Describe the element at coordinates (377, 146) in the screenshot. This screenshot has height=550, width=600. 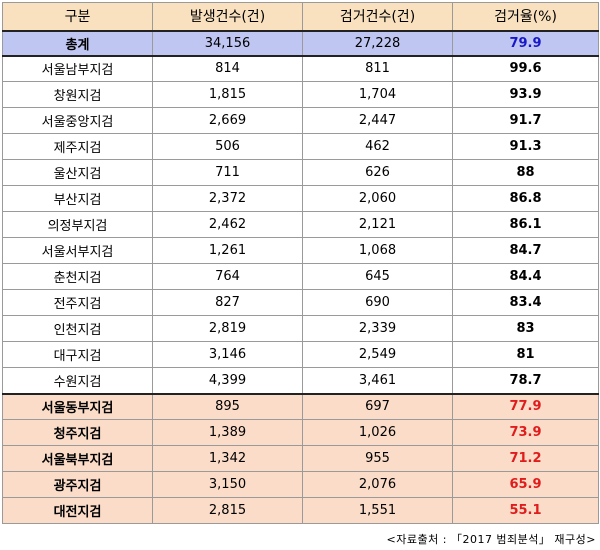
I see `arrested-count: 462` at that location.